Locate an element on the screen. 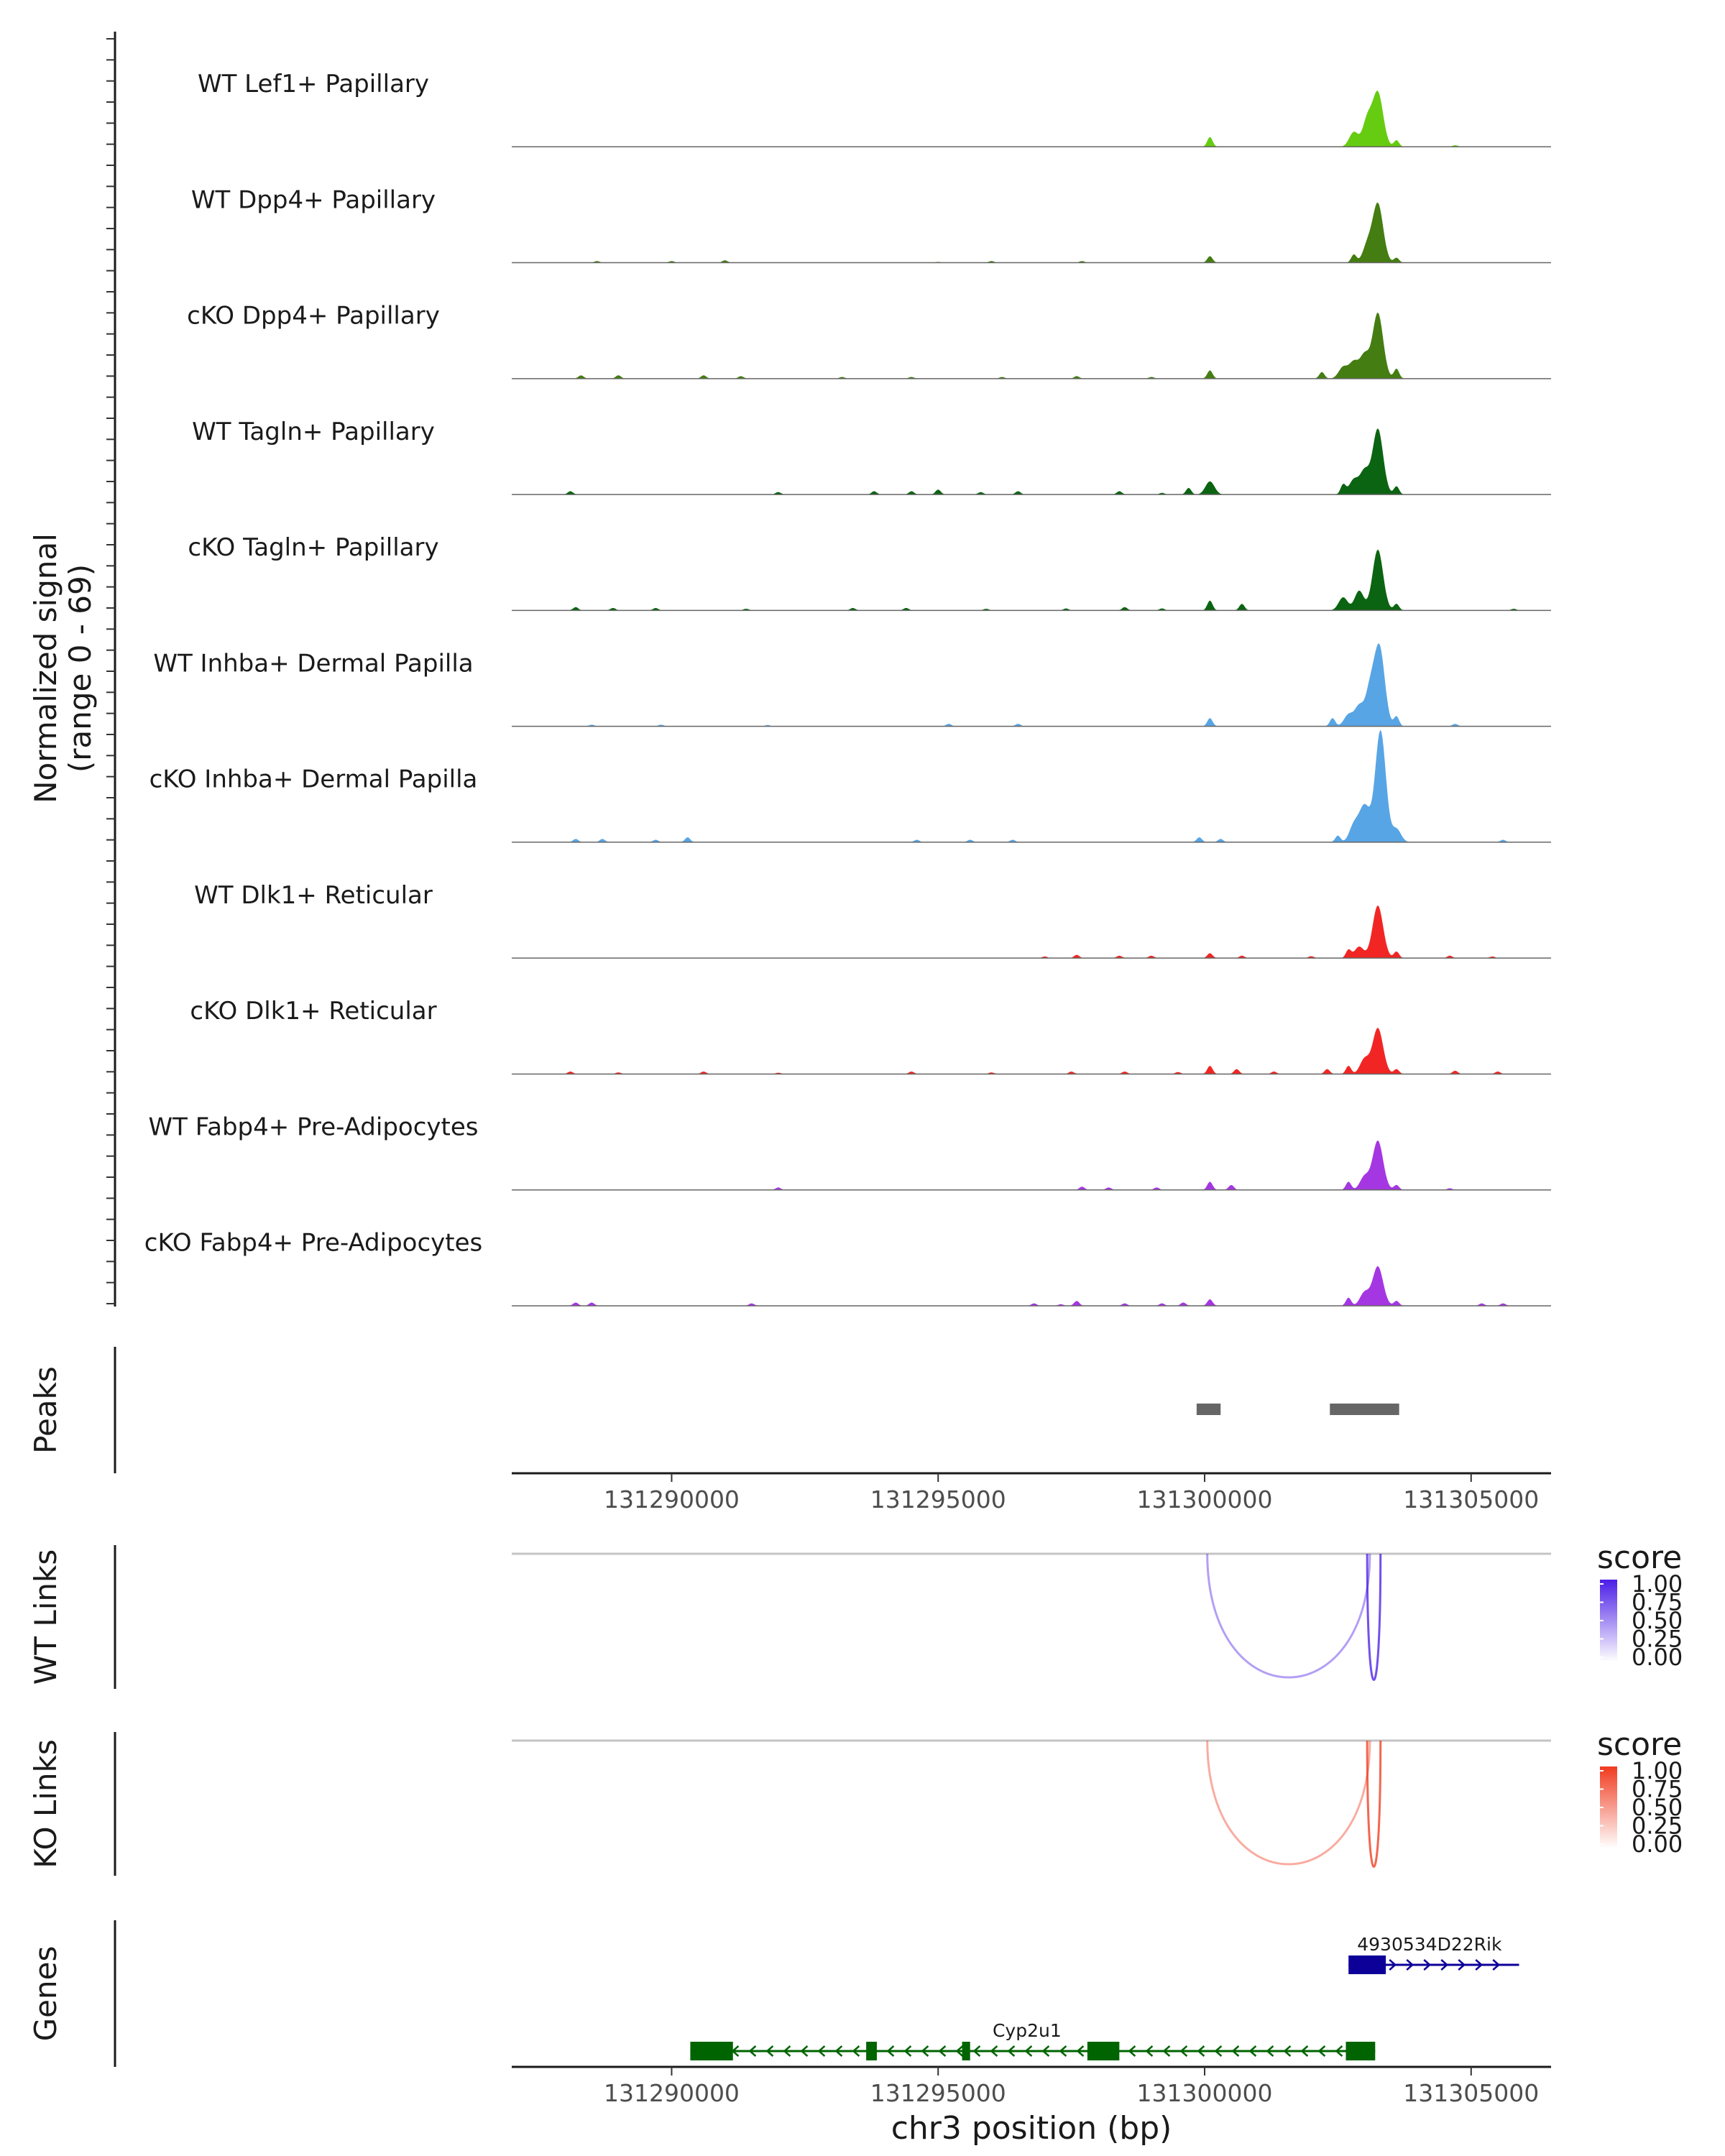 This screenshot has height=2156, width=1725. track-label: WT Dpp4+ Papillary is located at coordinates (313, 199).